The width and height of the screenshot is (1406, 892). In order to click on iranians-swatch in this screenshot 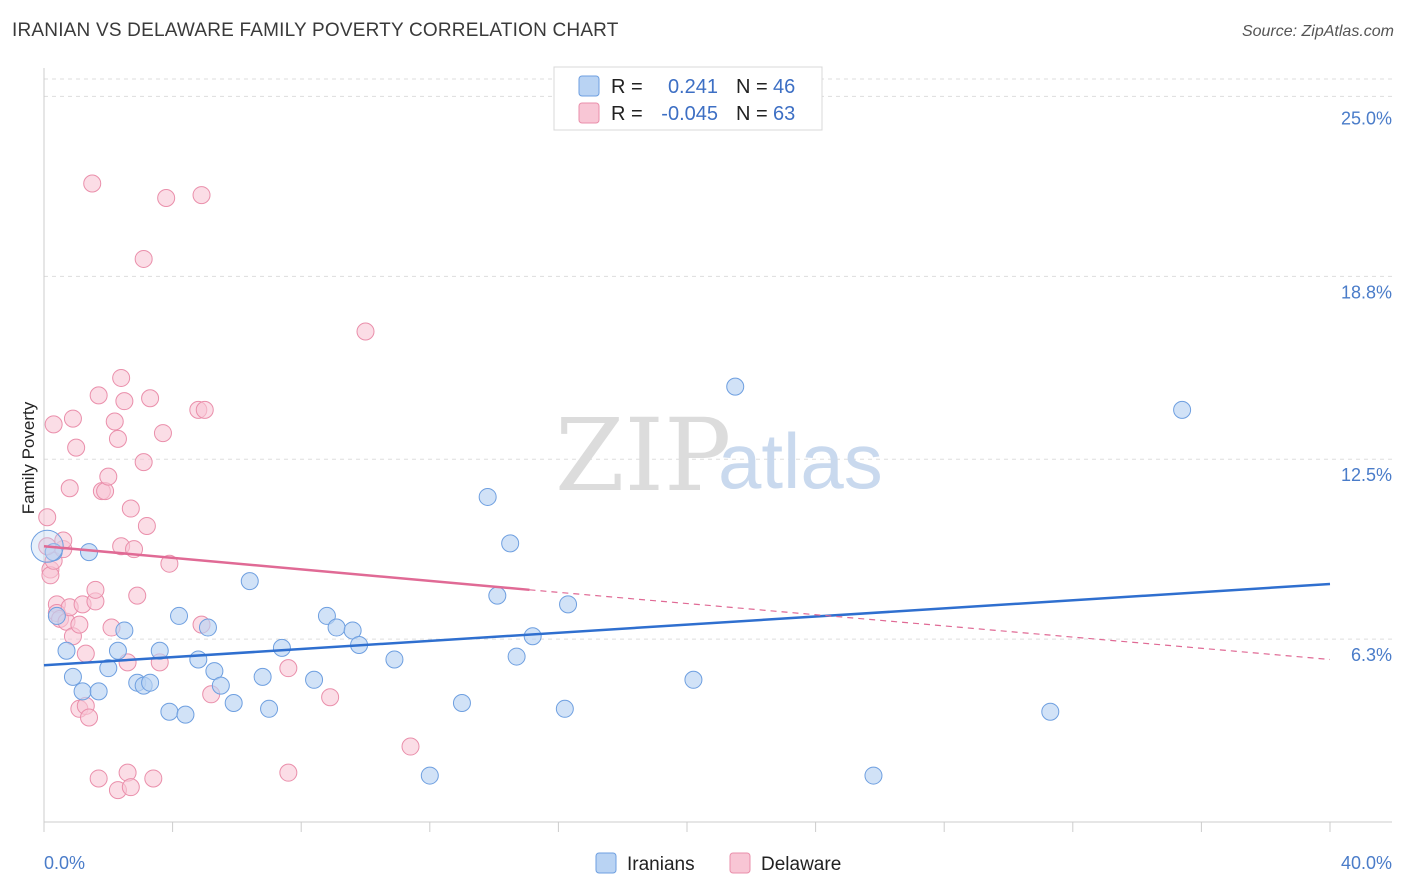, I will do `click(589, 86)`.